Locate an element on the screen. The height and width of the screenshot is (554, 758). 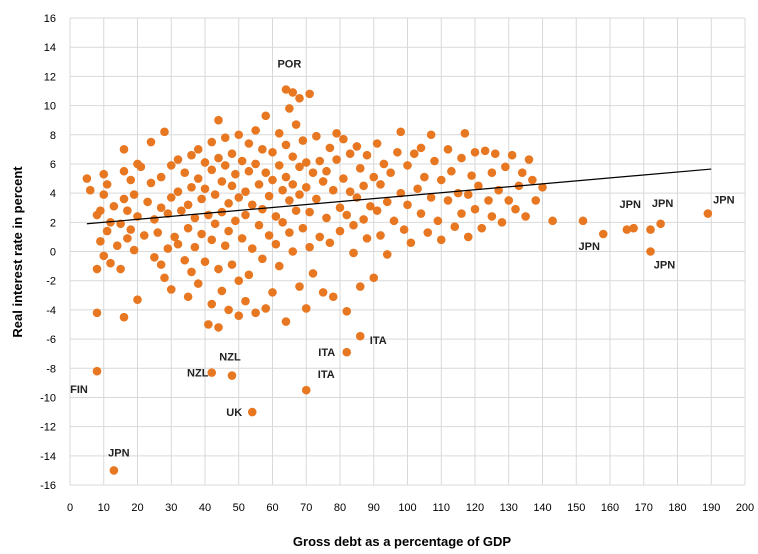
y-tick-label: -16 is located at coordinates (48, 486).